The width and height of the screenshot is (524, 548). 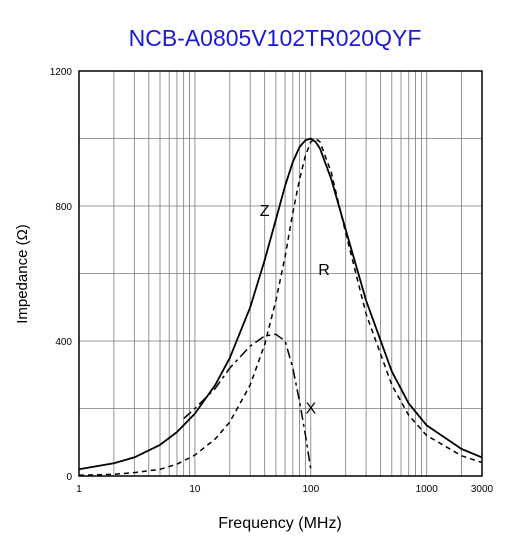 I want to click on curve-label-z: Z, so click(x=265, y=211).